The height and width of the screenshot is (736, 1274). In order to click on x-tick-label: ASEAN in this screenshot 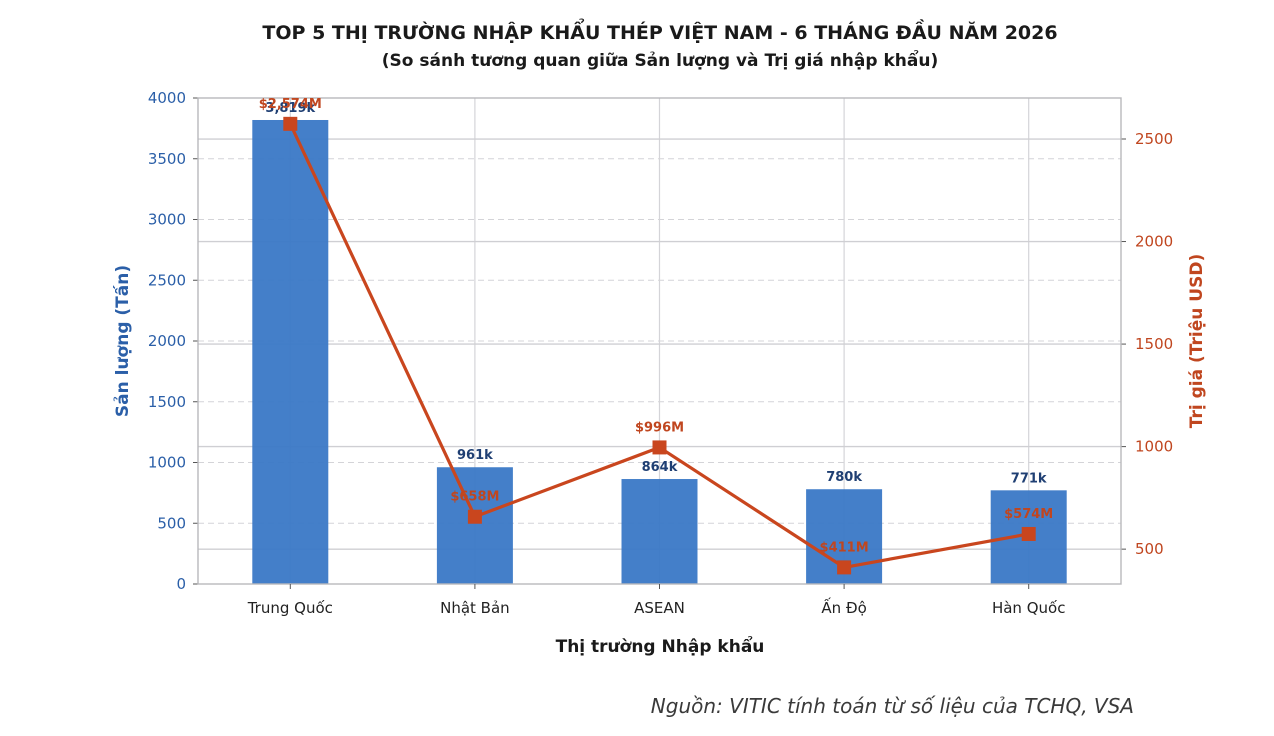, I will do `click(659, 608)`.